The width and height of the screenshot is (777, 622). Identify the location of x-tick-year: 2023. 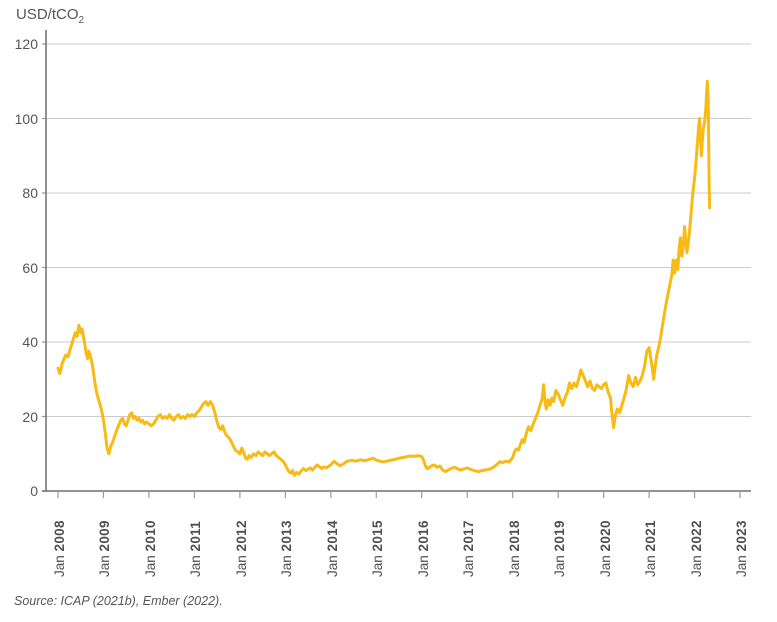
(742, 536).